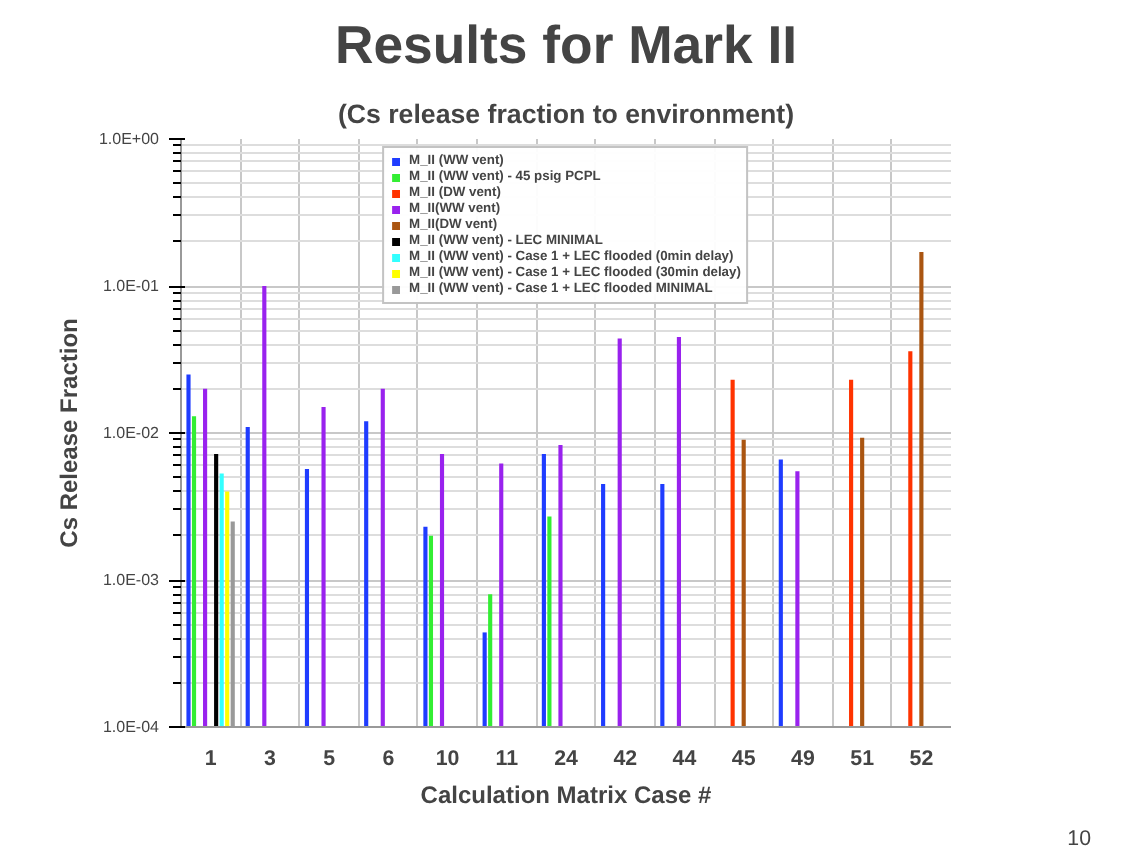 The height and width of the screenshot is (858, 1144). What do you see at coordinates (566, 759) in the screenshot?
I see `x-tick-label: 24` at bounding box center [566, 759].